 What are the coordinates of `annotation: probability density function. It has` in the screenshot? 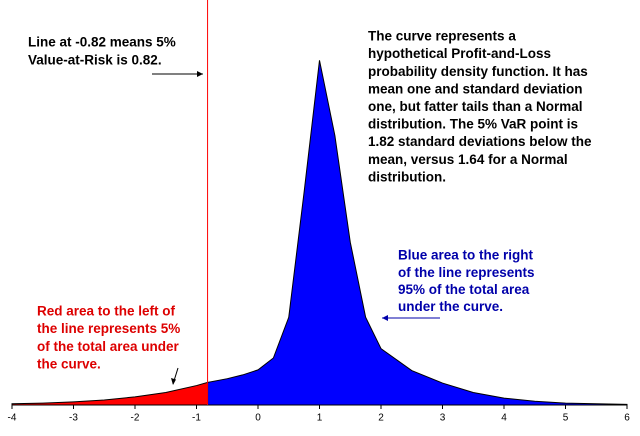 It's located at (478, 71).